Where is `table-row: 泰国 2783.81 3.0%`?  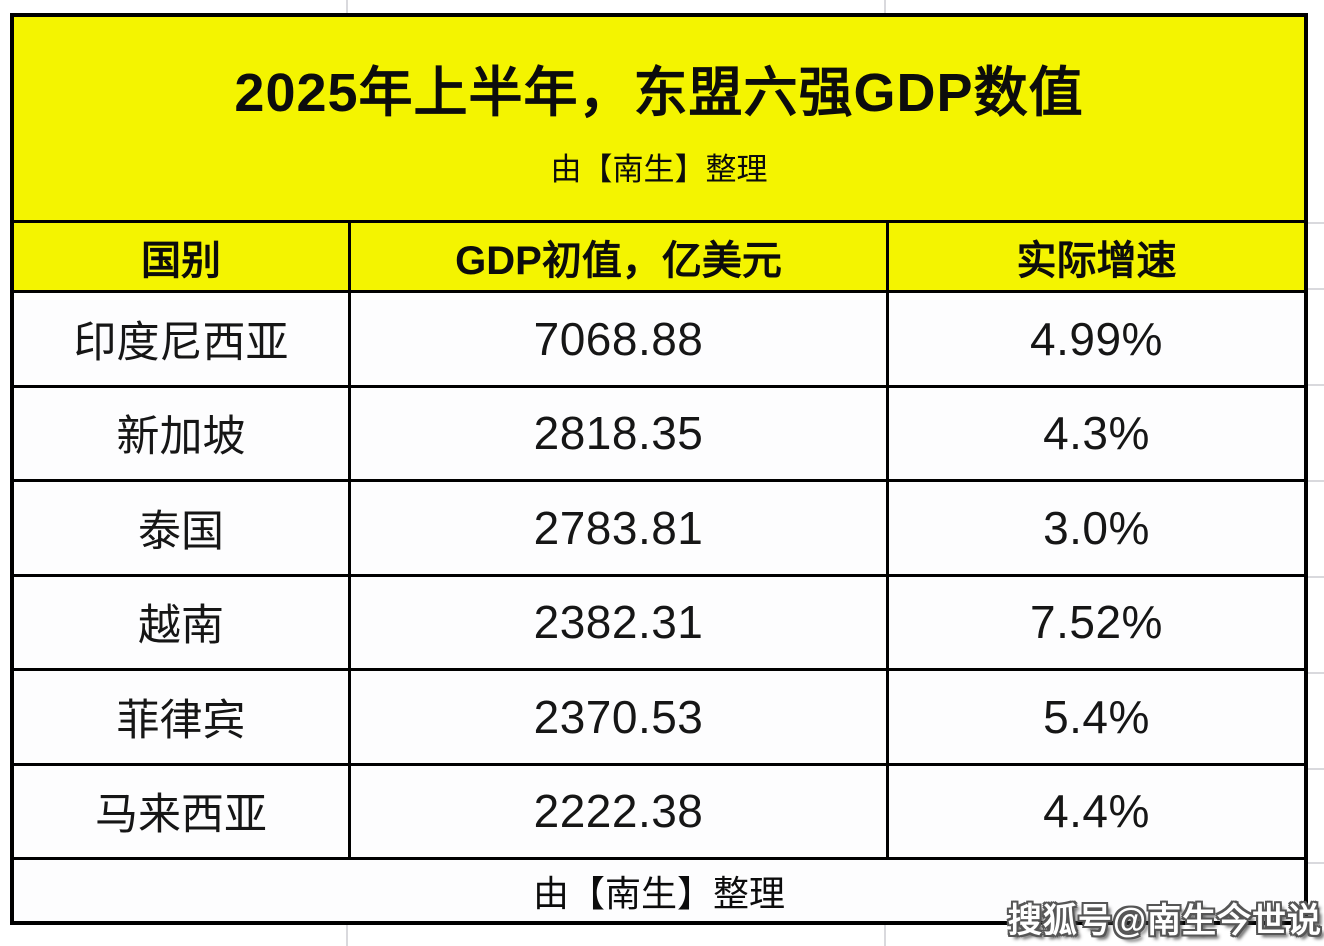 table-row: 泰国 2783.81 3.0% is located at coordinates (659, 526).